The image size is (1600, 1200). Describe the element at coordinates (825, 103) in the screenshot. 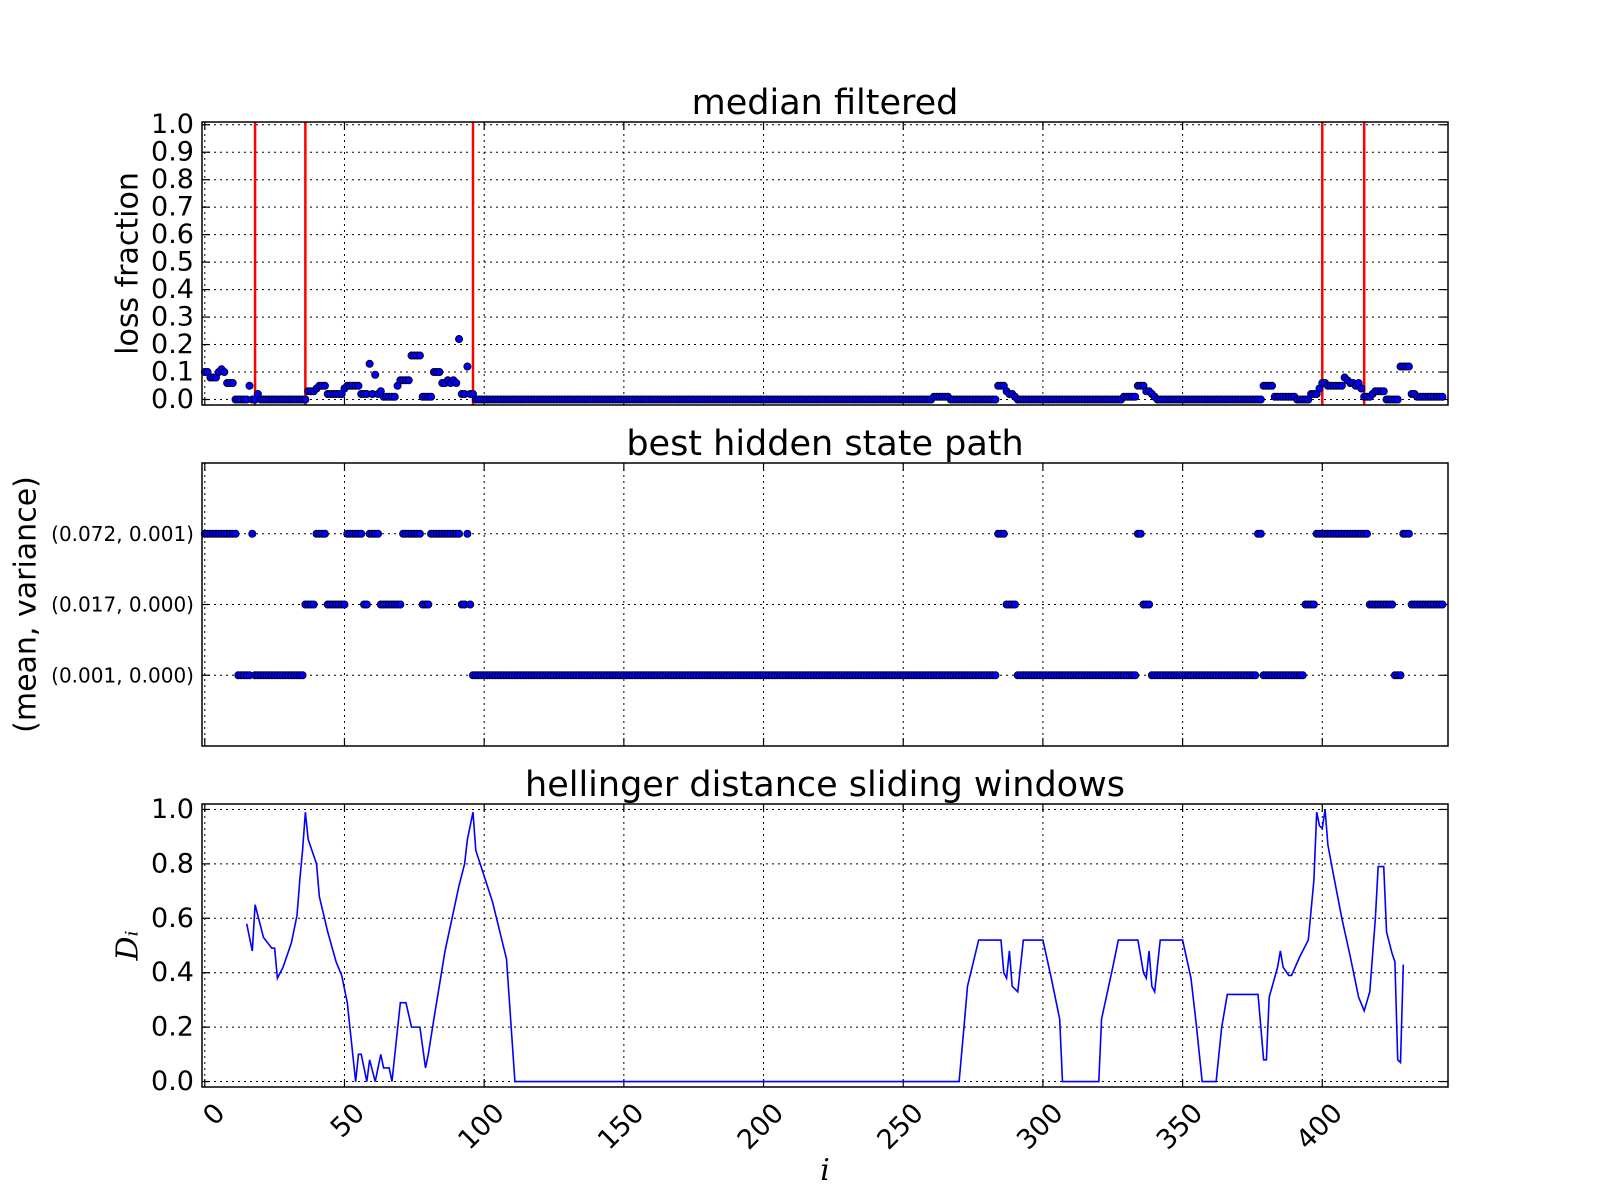

I see `chart-title: median filtered` at that location.